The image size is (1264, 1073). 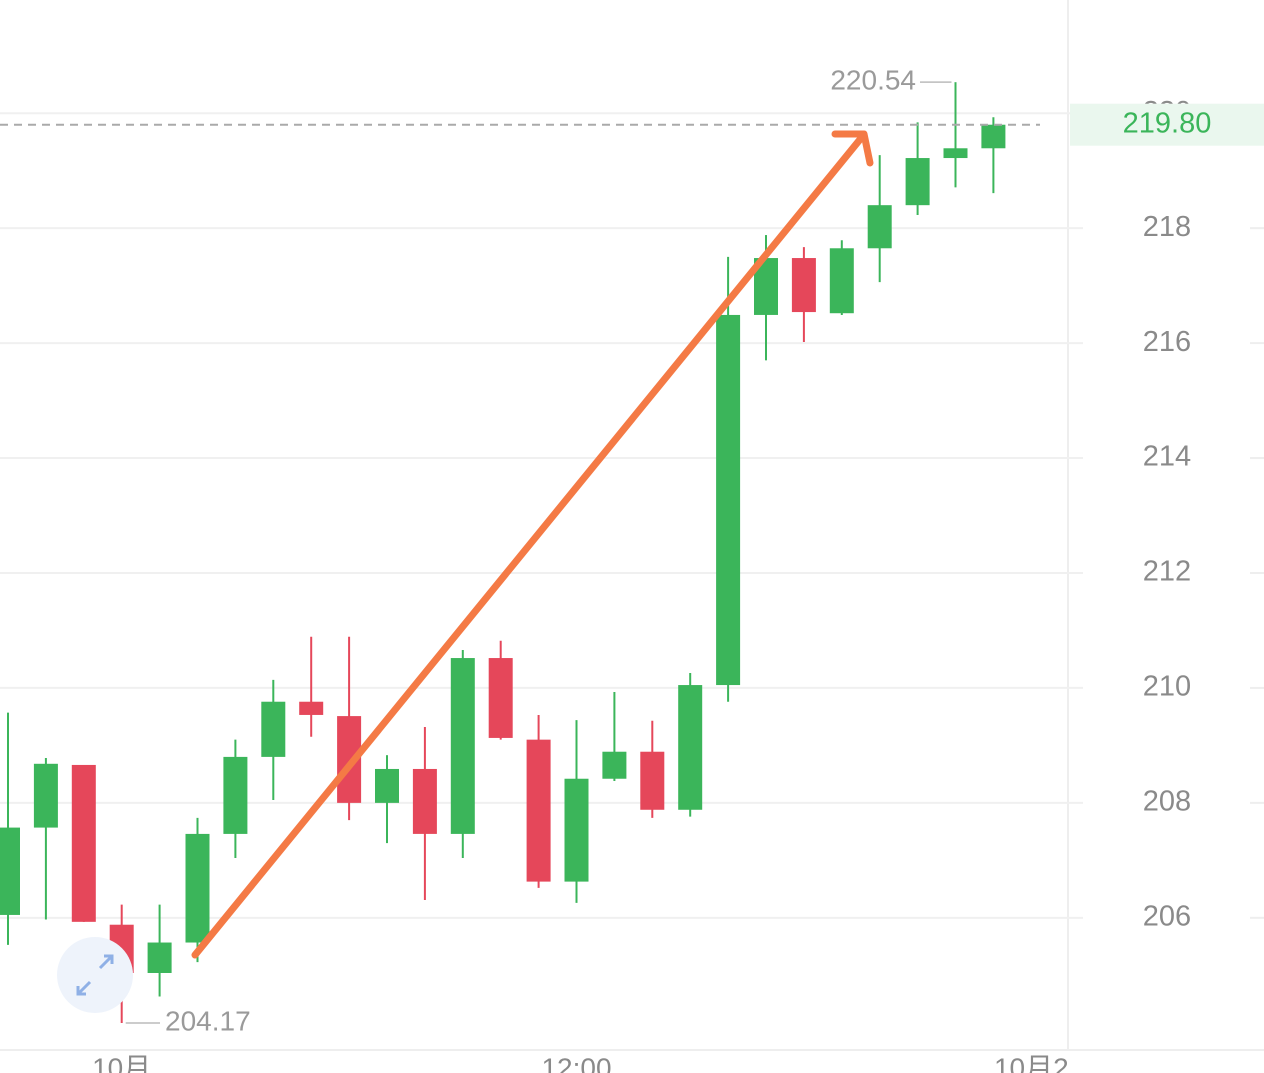 I want to click on y-tick-label: 206, so click(x=1167, y=916).